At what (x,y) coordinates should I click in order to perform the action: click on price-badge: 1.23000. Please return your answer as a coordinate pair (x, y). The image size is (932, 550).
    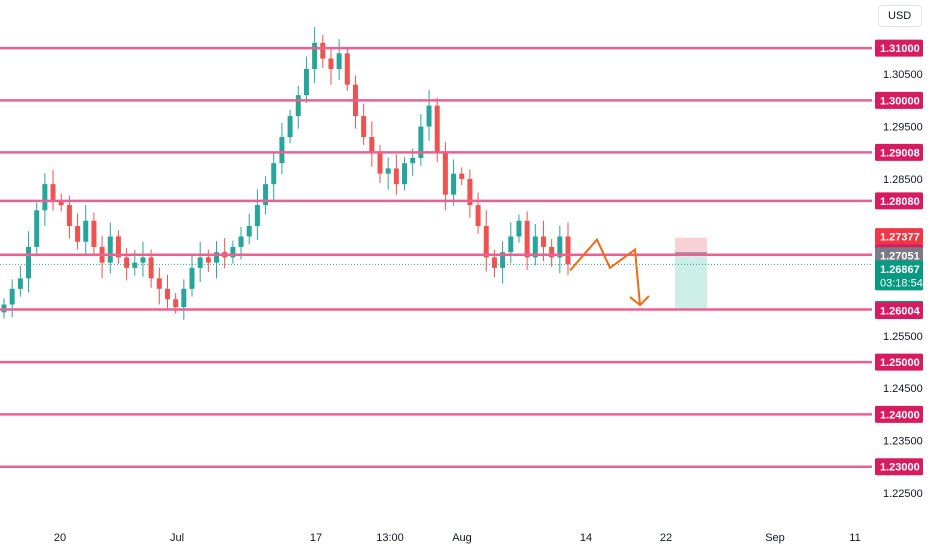
    Looking at the image, I should click on (899, 467).